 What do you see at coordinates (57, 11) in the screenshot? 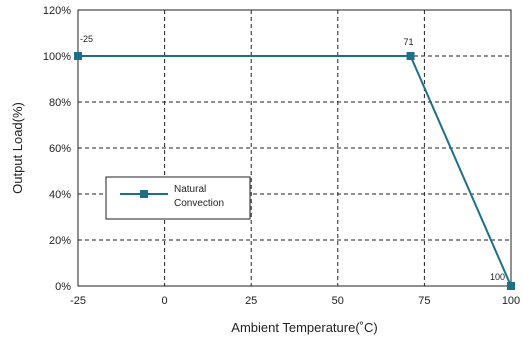
I see `y-tick-label: 120%` at bounding box center [57, 11].